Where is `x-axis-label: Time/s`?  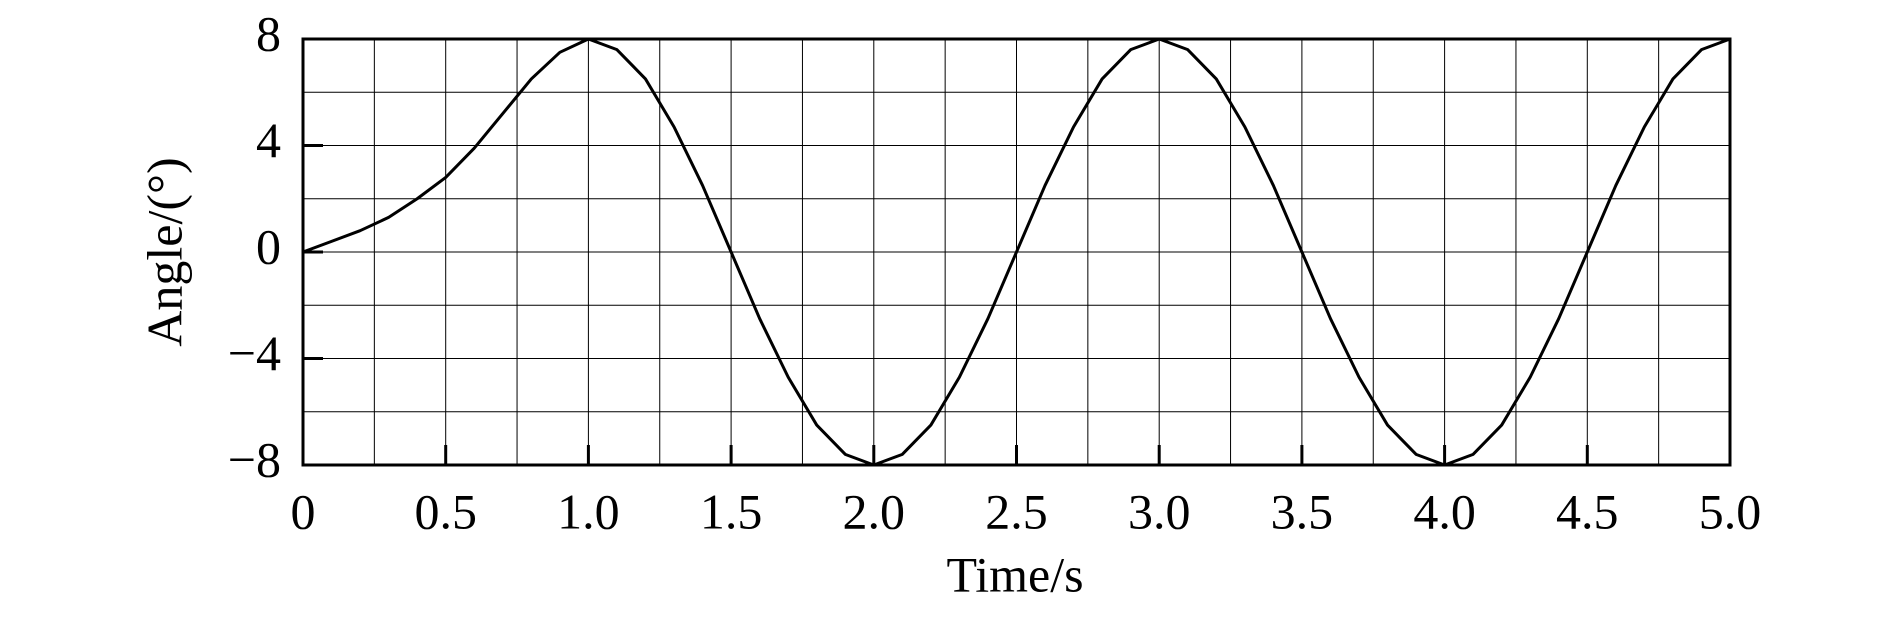
x-axis-label: Time/s is located at coordinates (1014, 574).